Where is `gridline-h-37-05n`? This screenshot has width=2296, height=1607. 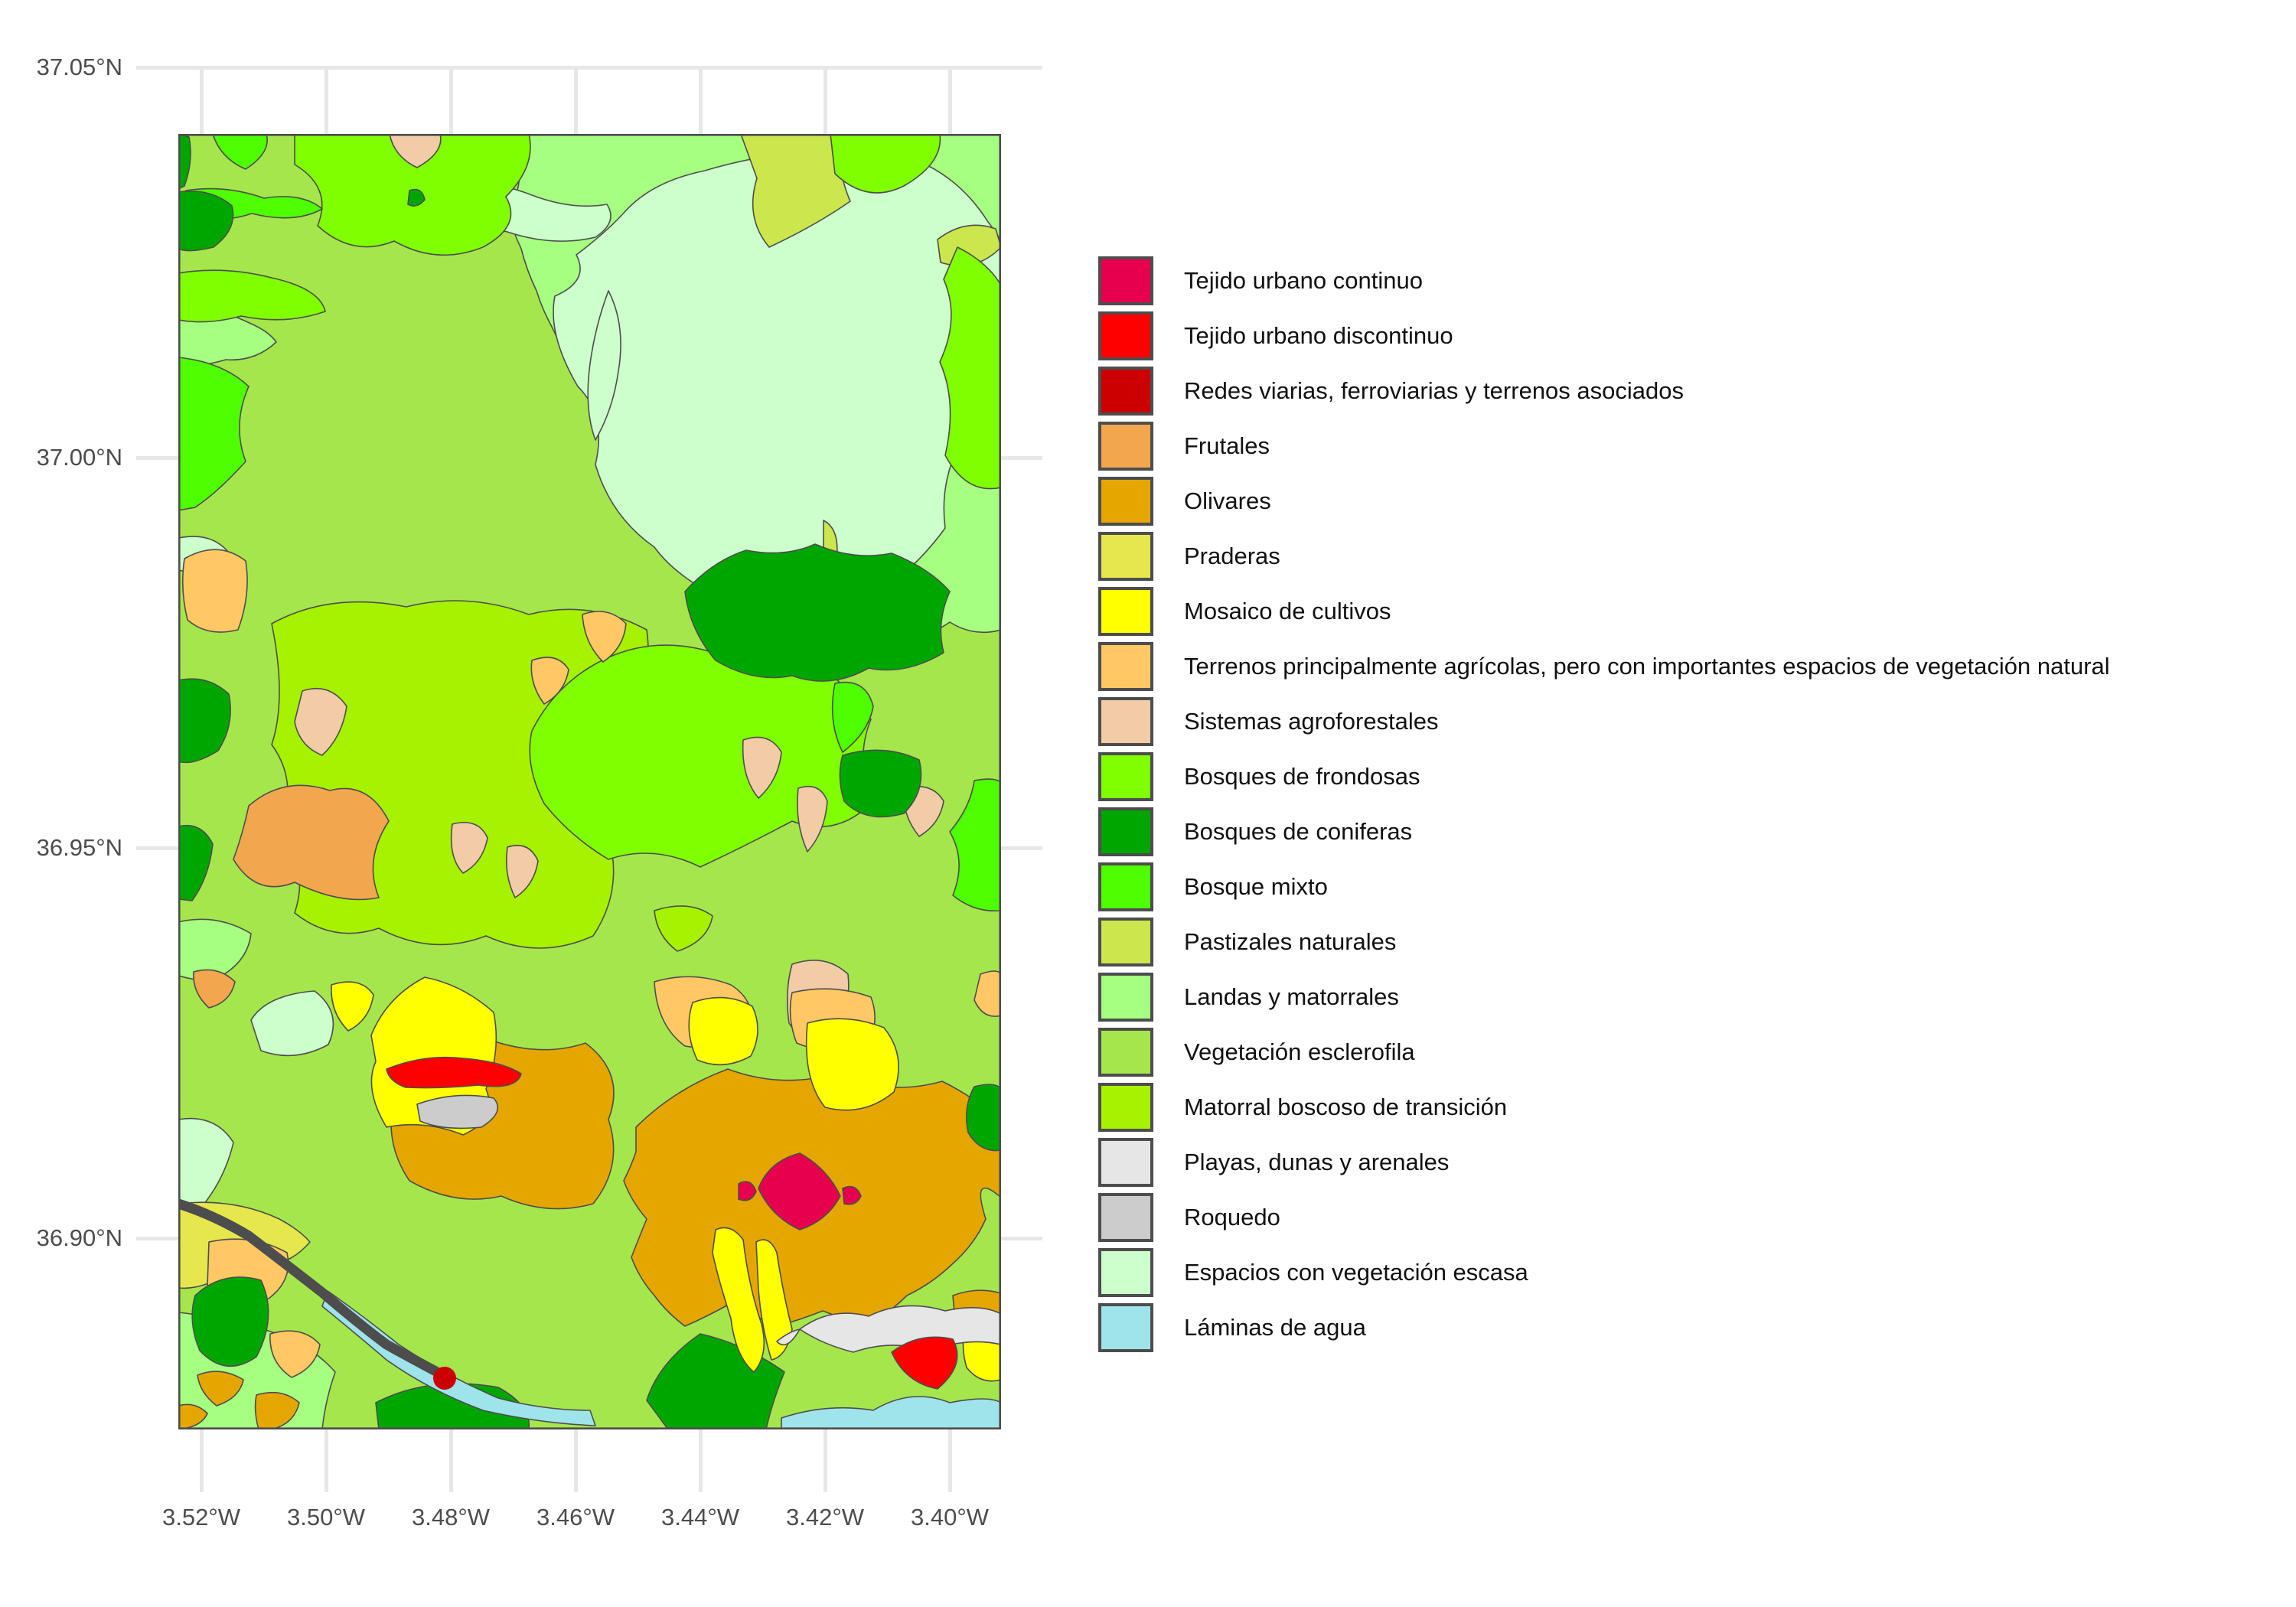
gridline-h-37-05n is located at coordinates (589, 68).